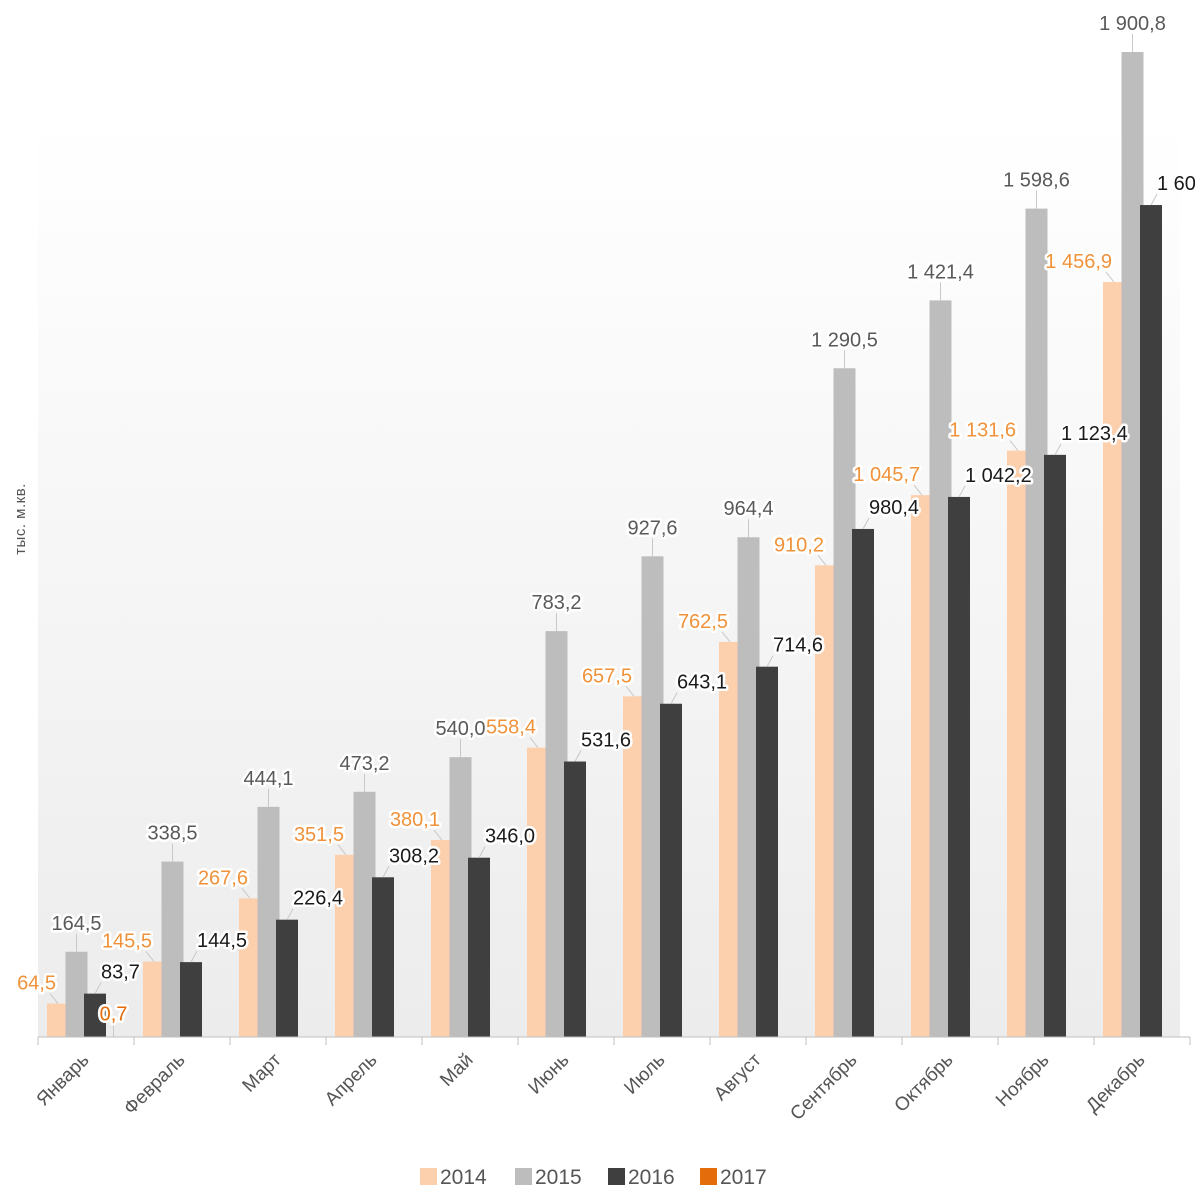 Image resolution: width=1195 pixels, height=1193 pixels. I want to click on x-tick-label: Август, so click(737, 1076).